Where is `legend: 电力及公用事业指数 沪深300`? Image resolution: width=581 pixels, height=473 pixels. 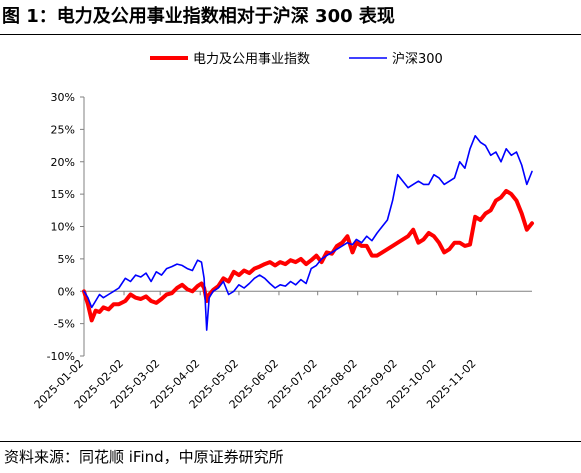
legend: 电力及公用事业指数 沪深300 is located at coordinates (296, 59).